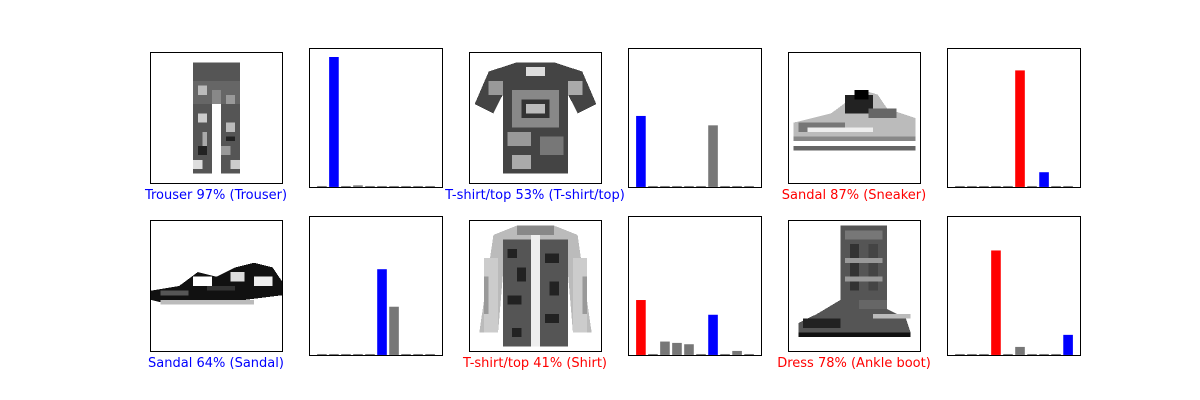 The image size is (1200, 400). I want to click on prediction-caption: Dress 78% (Ankle boot), so click(854, 363).